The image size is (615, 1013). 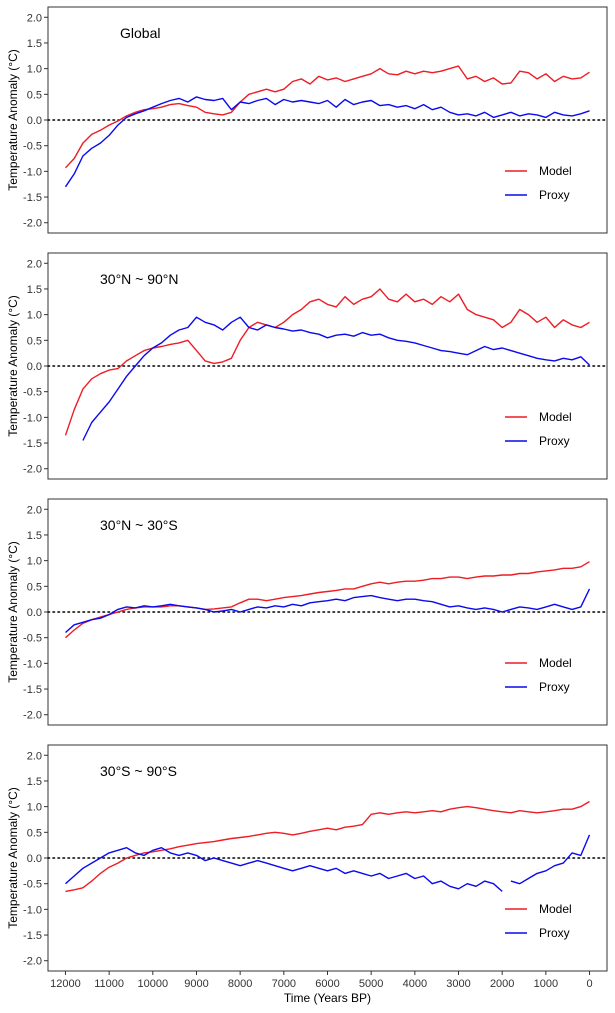 I want to click on x-tick-label: 6000, so click(x=327, y=984).